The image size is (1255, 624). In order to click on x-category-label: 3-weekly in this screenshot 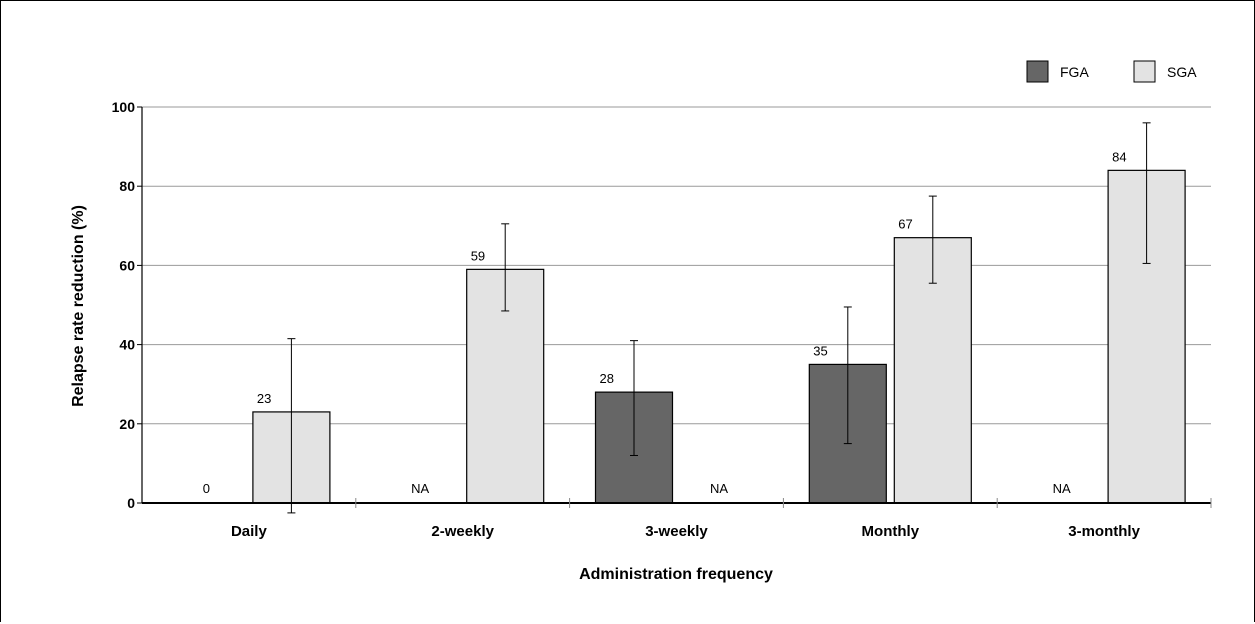, I will do `click(676, 531)`.